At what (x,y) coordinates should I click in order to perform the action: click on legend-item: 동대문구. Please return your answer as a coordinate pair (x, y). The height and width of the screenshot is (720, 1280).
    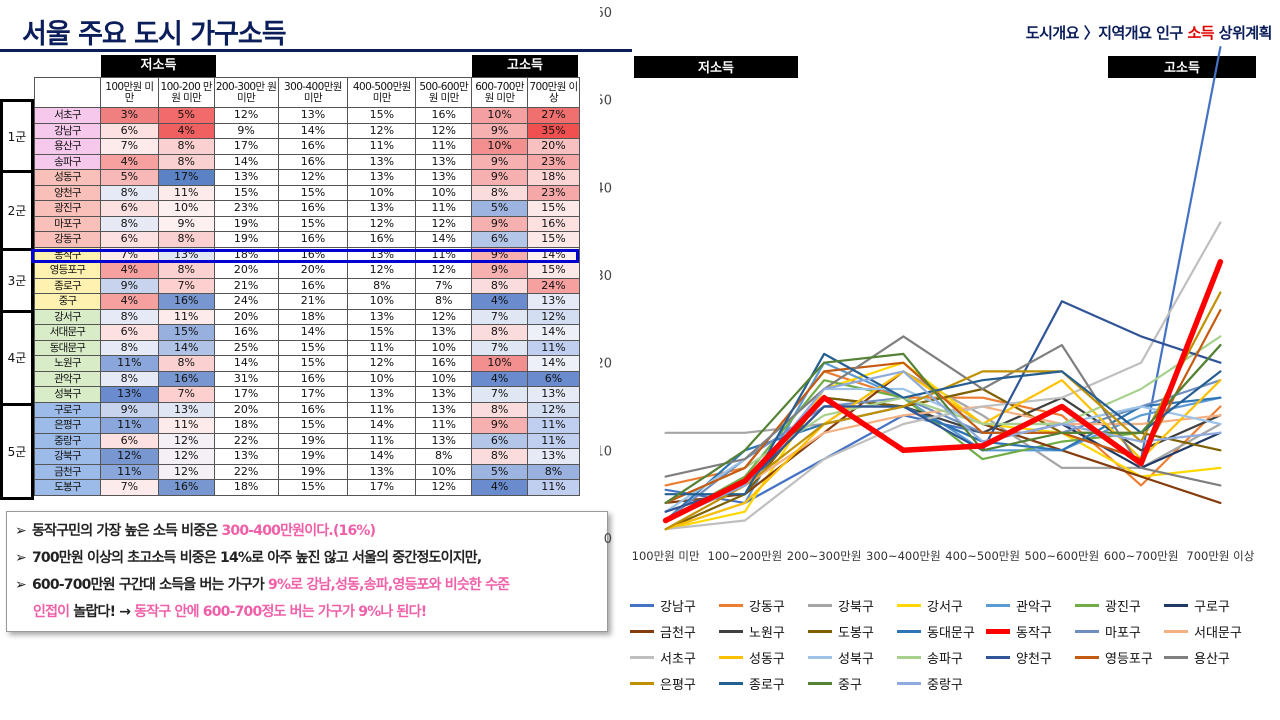
    Looking at the image, I should click on (936, 631).